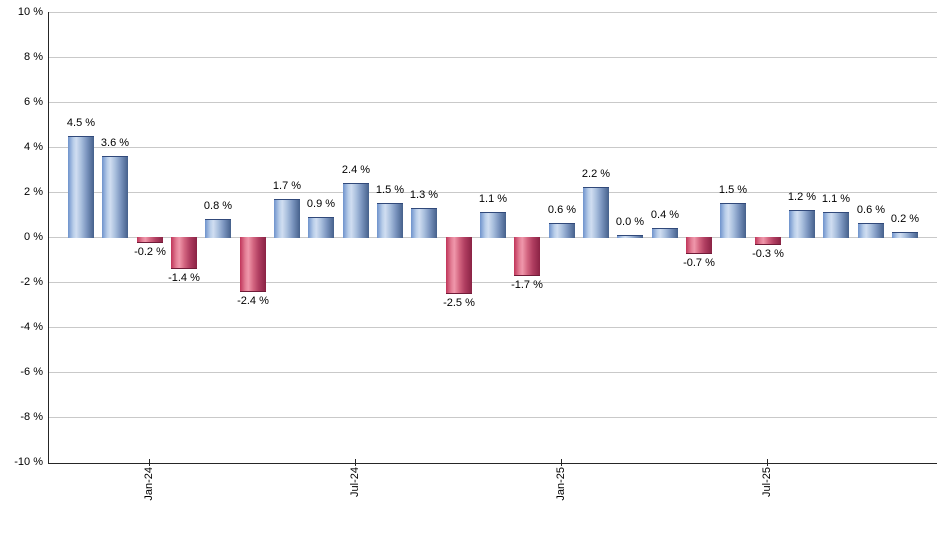 Image resolution: width=940 pixels, height=550 pixels. What do you see at coordinates (33, 102) in the screenshot?
I see `y-axis-tick-label: 6 %` at bounding box center [33, 102].